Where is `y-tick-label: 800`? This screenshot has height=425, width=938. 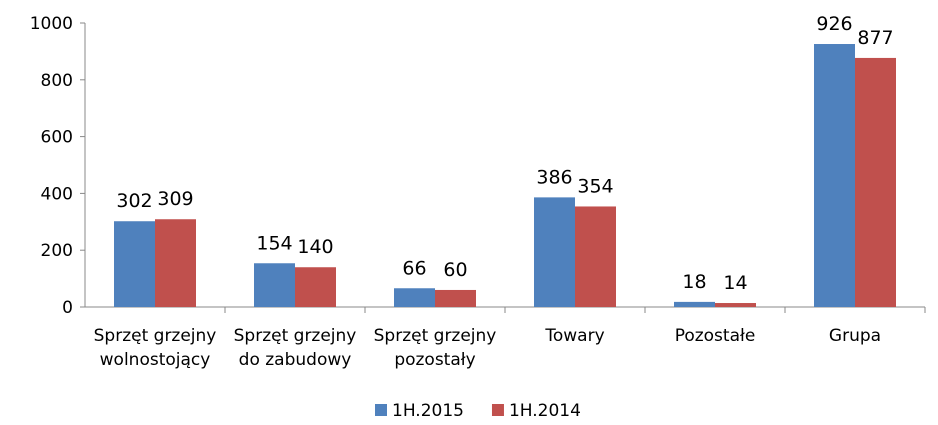 y-tick-label: 800 is located at coordinates (57, 81).